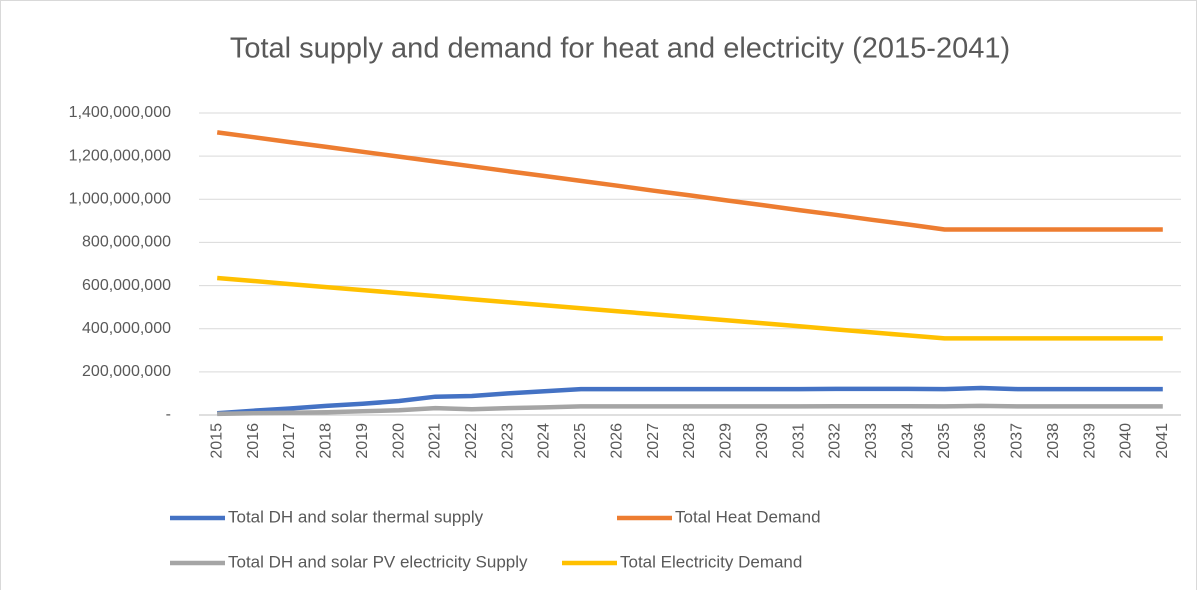 This screenshot has height=590, width=1198. I want to click on y-tick-label: 200,000,000, so click(126, 371).